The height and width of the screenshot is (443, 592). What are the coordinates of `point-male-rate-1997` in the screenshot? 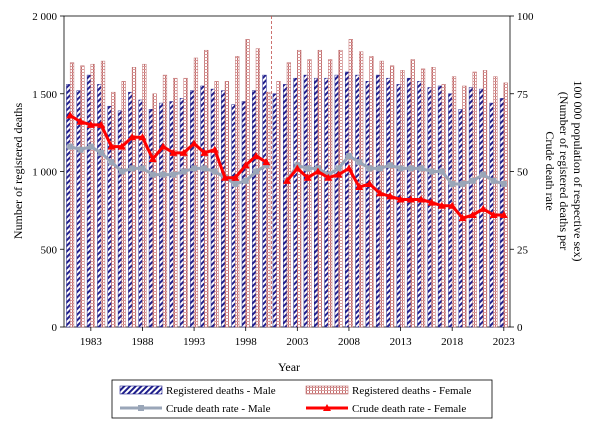 It's located at (235, 183).